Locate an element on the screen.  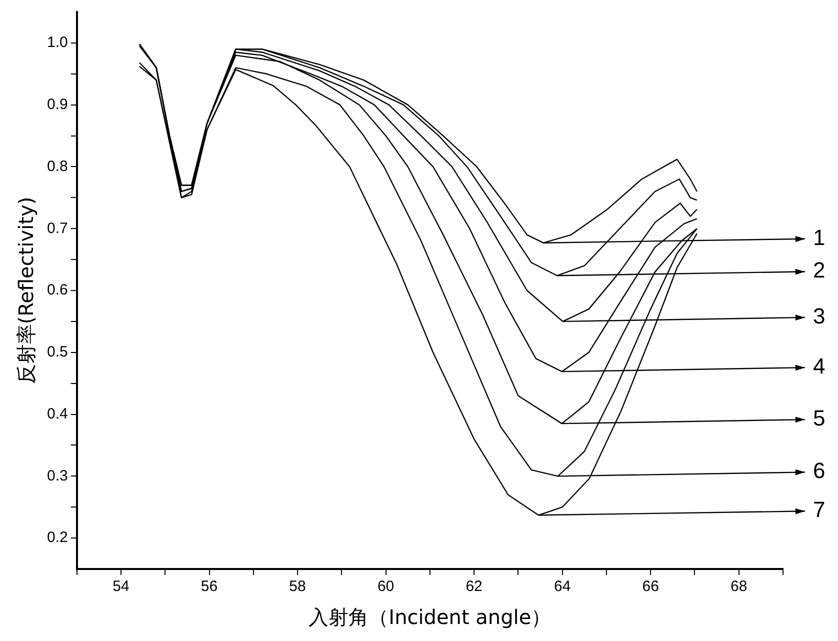
y-tick-label: 0.9 is located at coordinates (57, 104).